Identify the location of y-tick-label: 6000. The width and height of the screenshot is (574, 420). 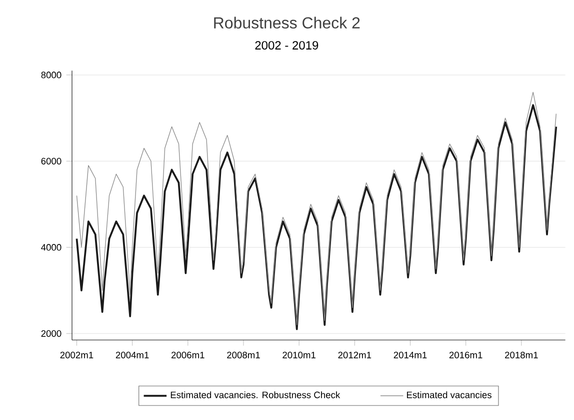
(51, 161).